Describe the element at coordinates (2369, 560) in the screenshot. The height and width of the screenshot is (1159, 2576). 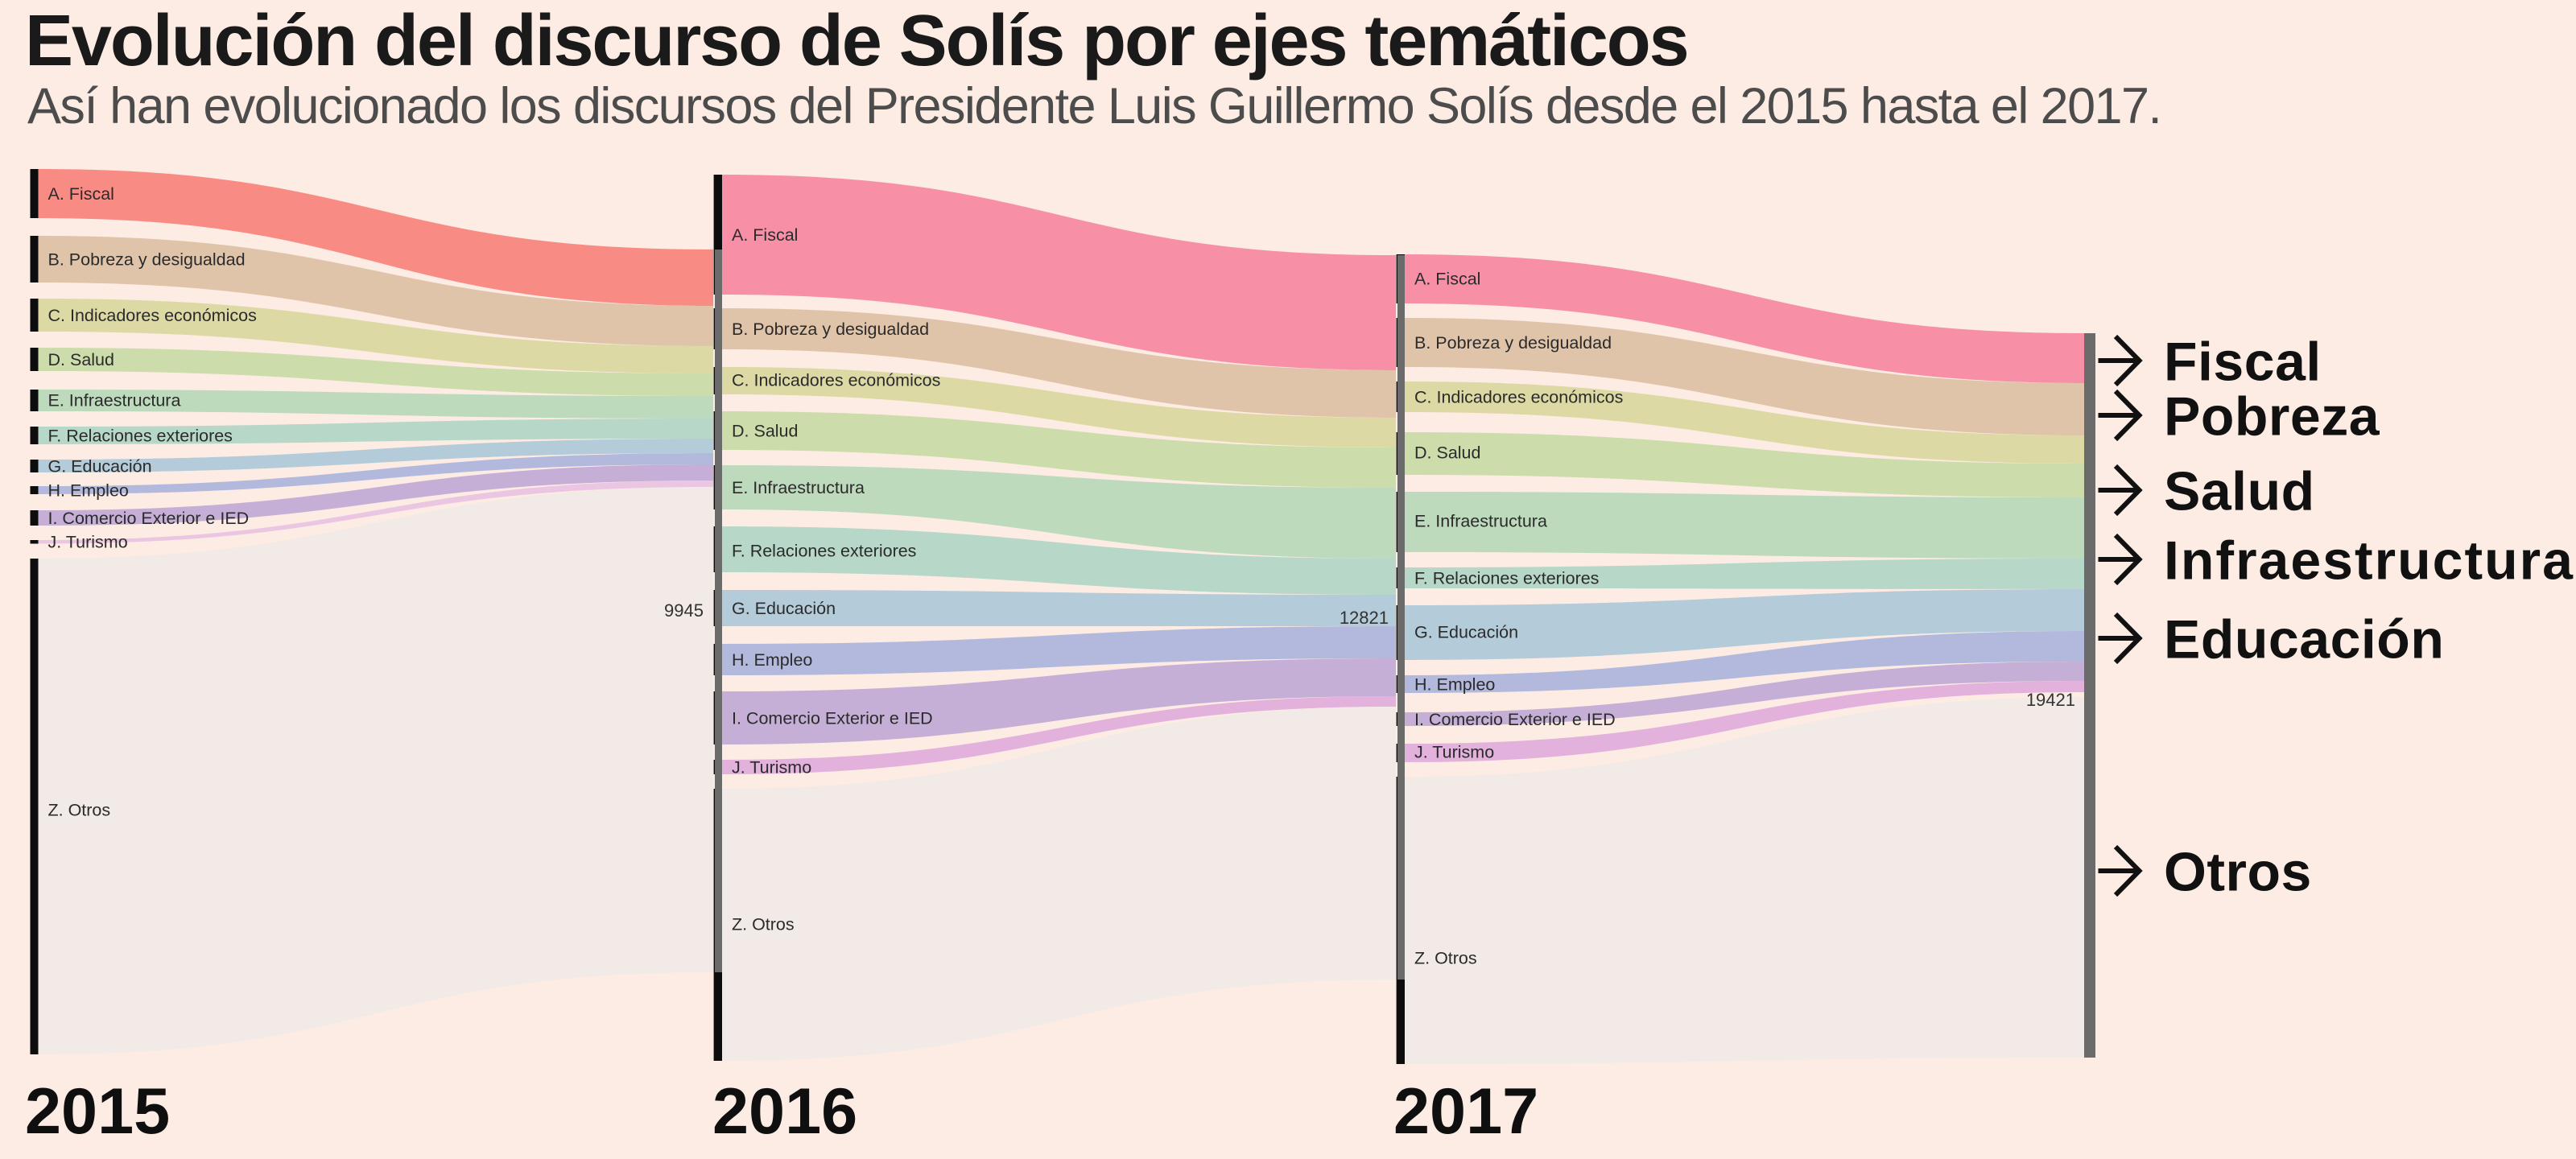
I see `svg-text: Infraestructura` at that location.